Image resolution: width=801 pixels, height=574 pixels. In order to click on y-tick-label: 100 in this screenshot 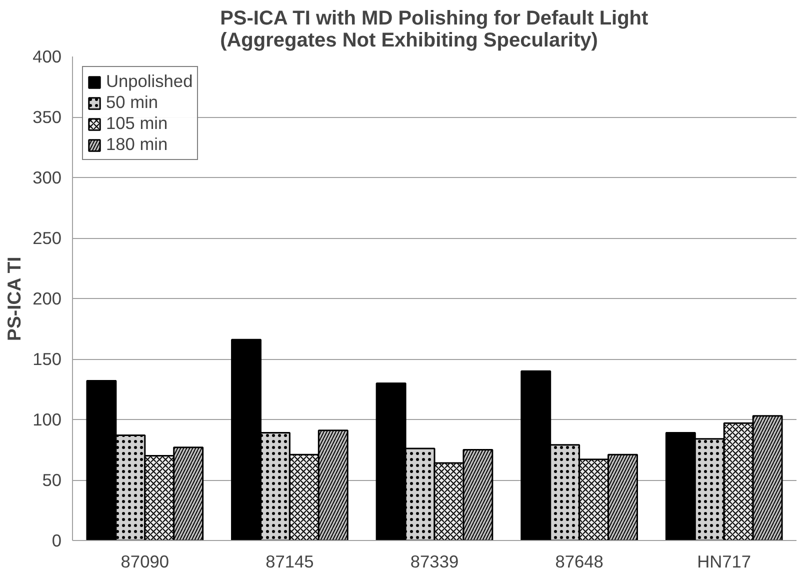, I will do `click(47, 420)`.